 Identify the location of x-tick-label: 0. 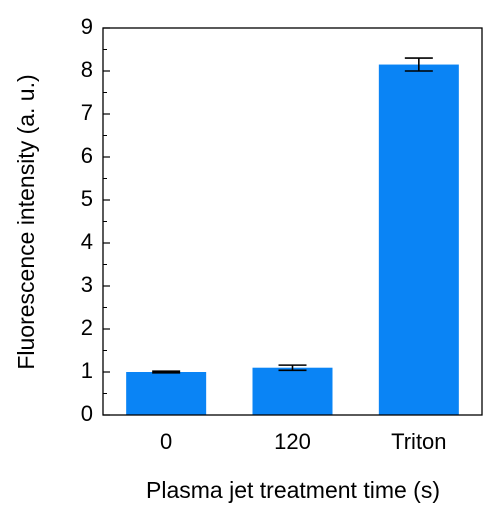
(166, 441).